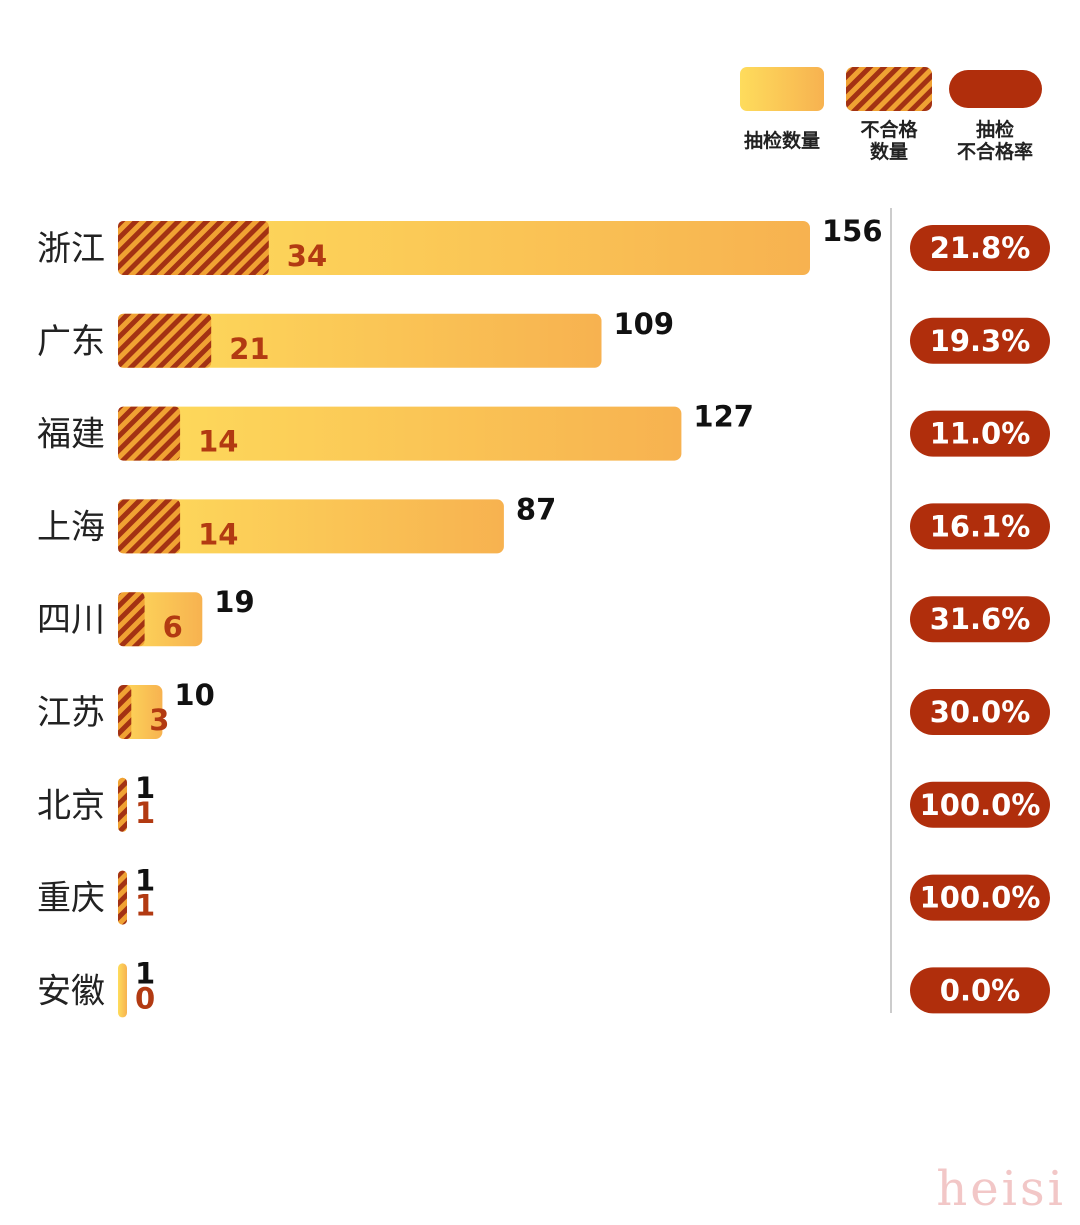 This screenshot has height=1225, width=1080. I want to click on chart-row: 浙江 34 156 21.8%, so click(543, 244).